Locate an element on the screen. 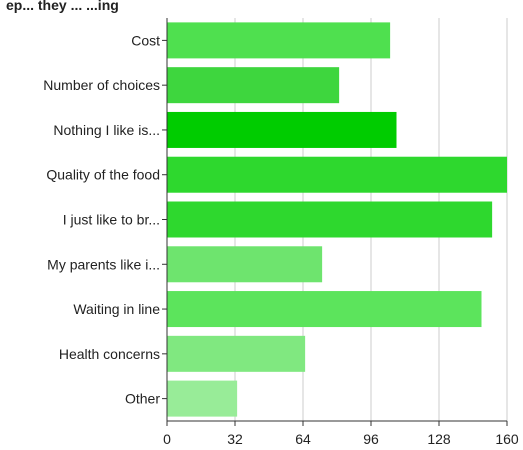 The height and width of the screenshot is (450, 523). category-label: Number of choices is located at coordinates (101, 85).